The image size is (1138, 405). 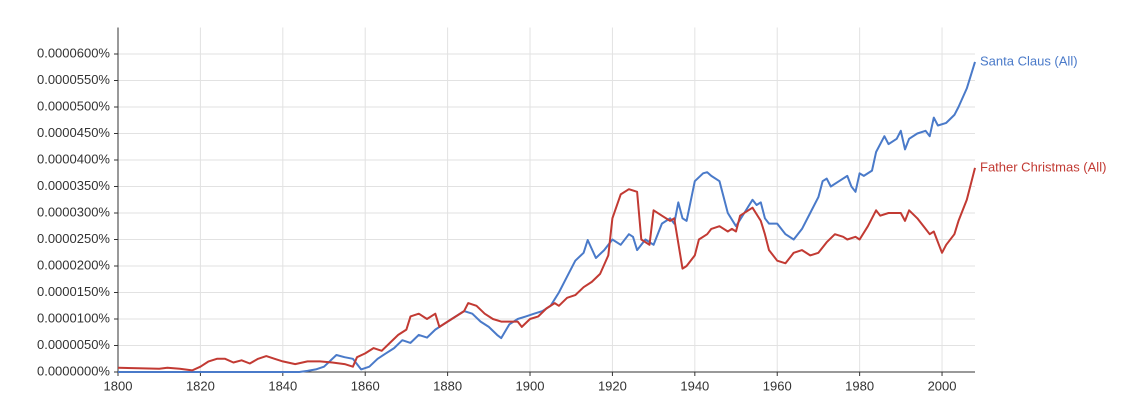 I want to click on y-tick-label: 0.0000250%, so click(x=73, y=238).